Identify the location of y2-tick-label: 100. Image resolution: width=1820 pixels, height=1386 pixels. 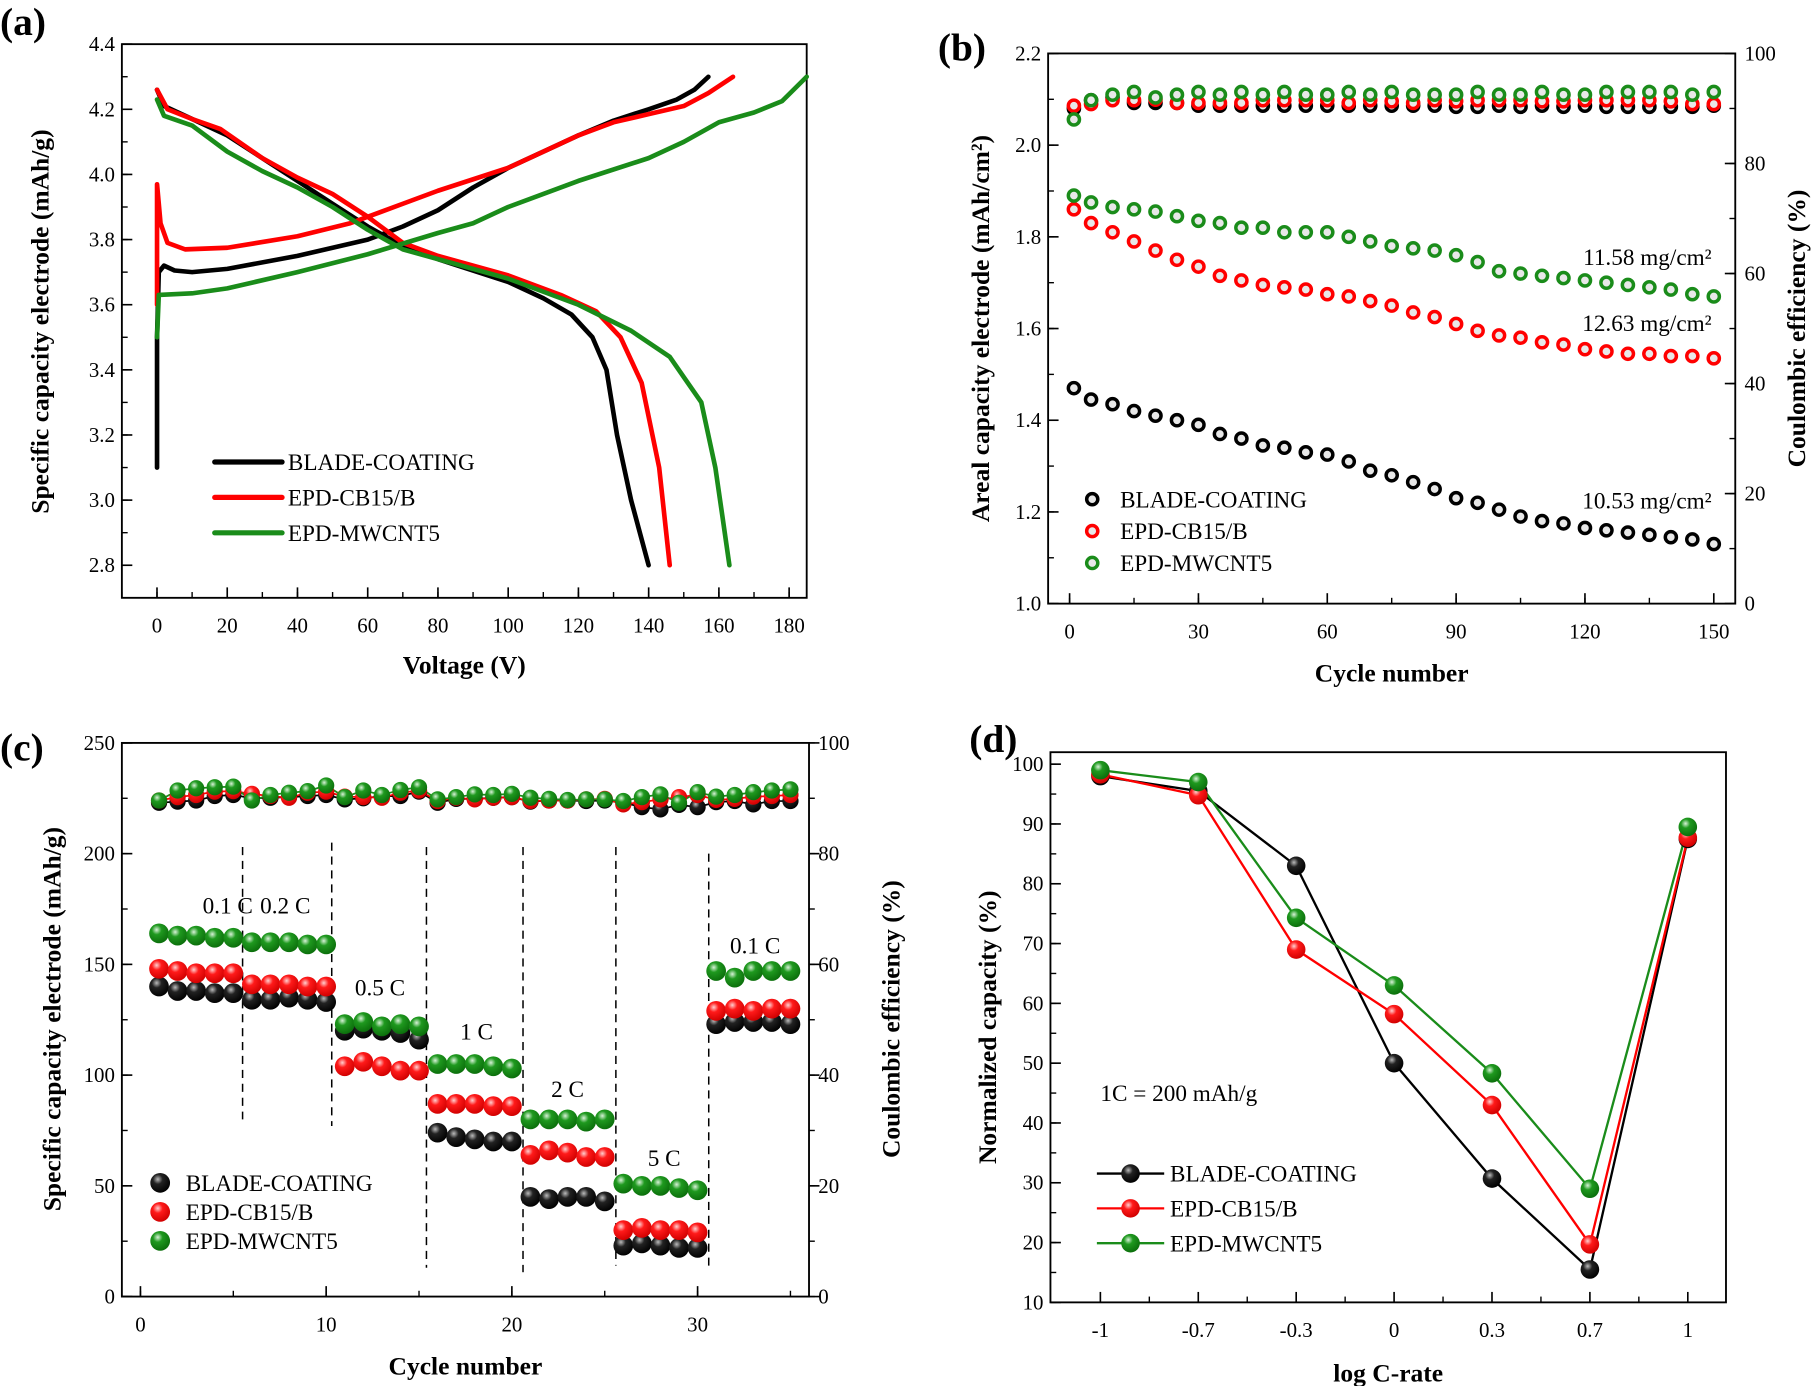
(1760, 53).